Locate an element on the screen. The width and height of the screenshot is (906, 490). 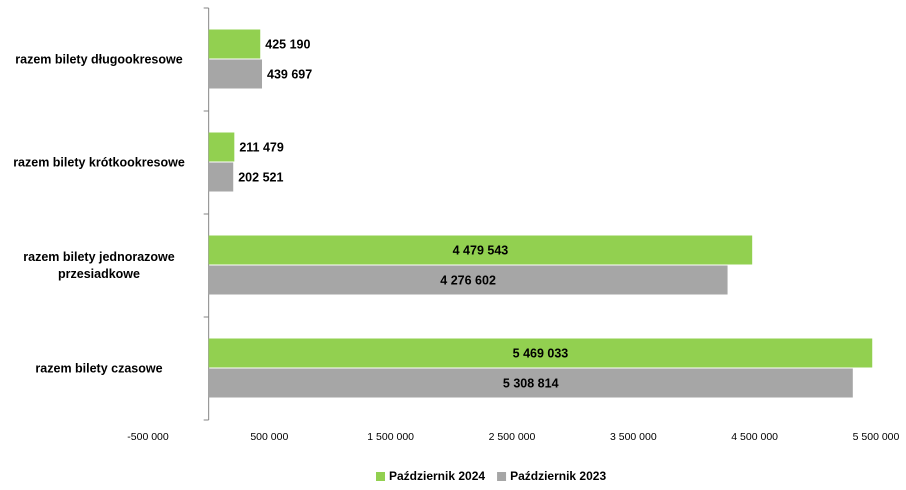
legend-label: Październik 2023 is located at coordinates (558, 476).